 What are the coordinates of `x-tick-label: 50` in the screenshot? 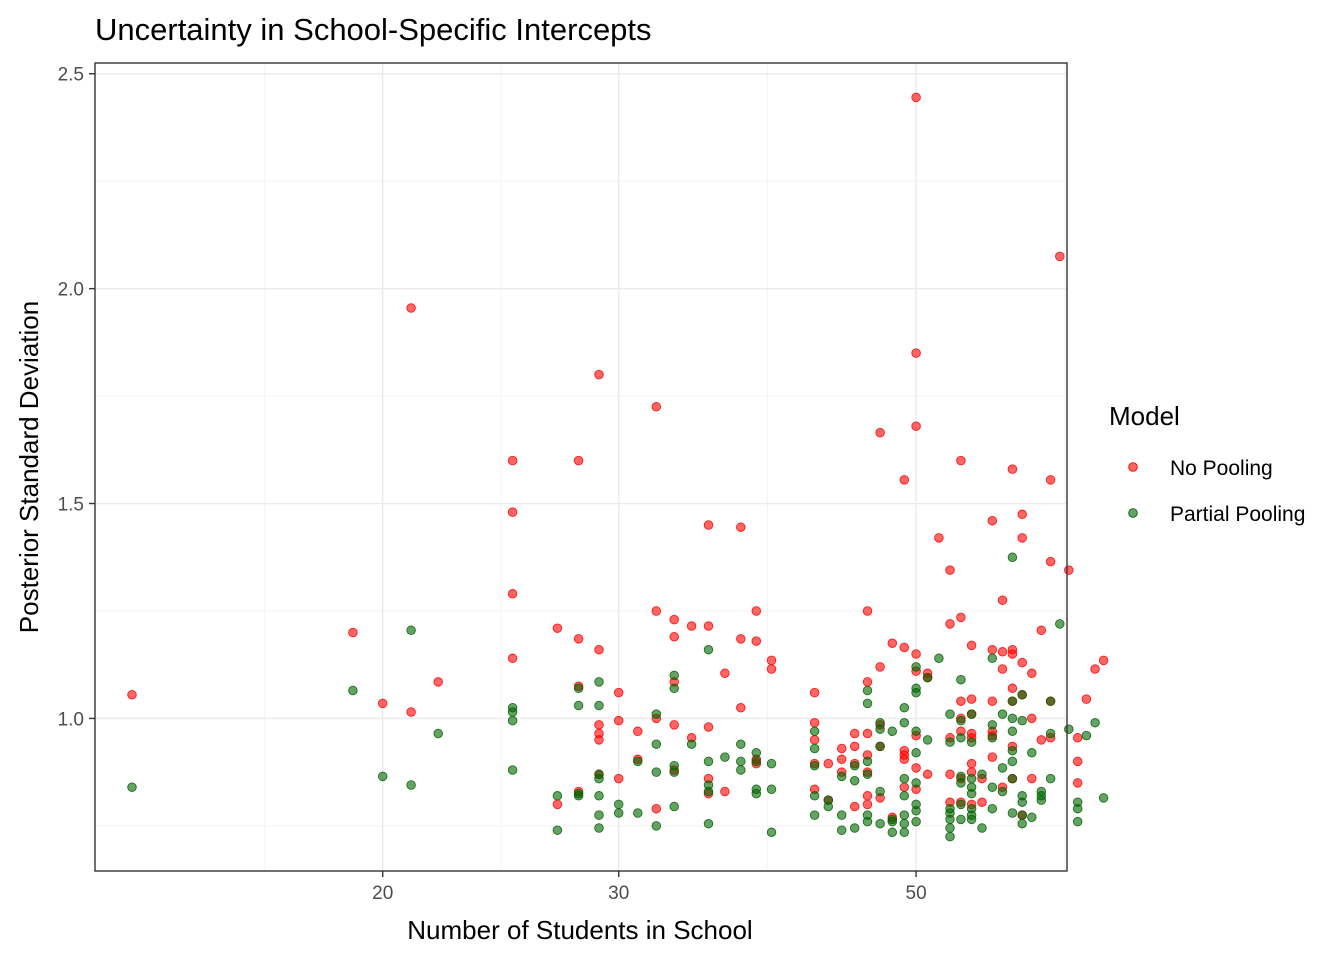 It's located at (916, 893).